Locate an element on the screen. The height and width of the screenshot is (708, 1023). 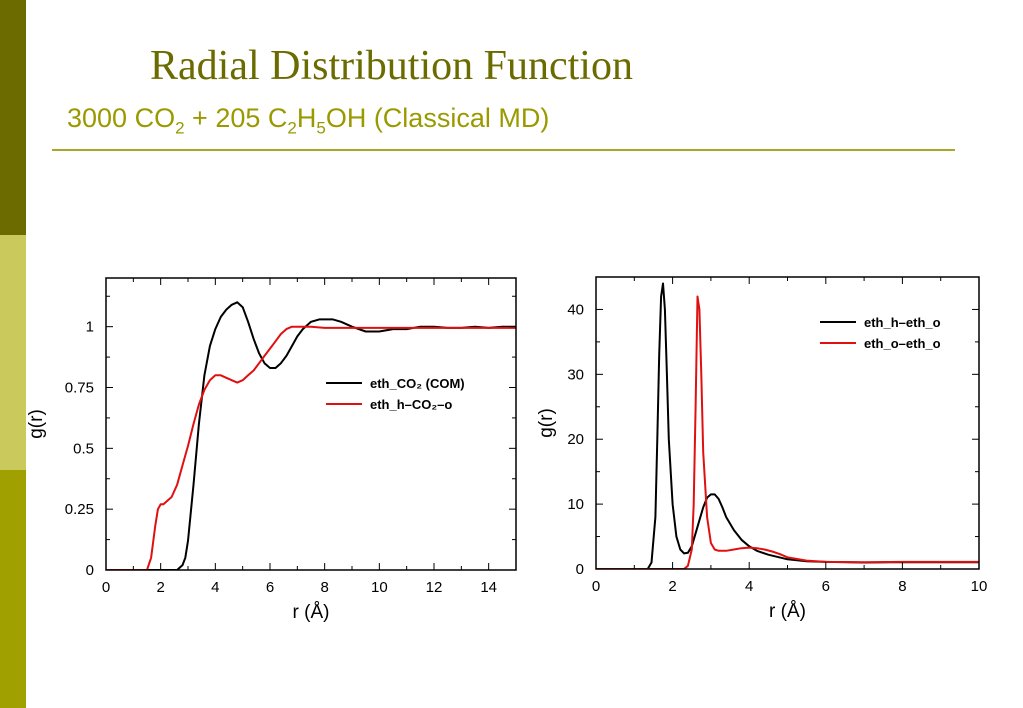
y-tick-label: 10 is located at coordinates (575, 504).